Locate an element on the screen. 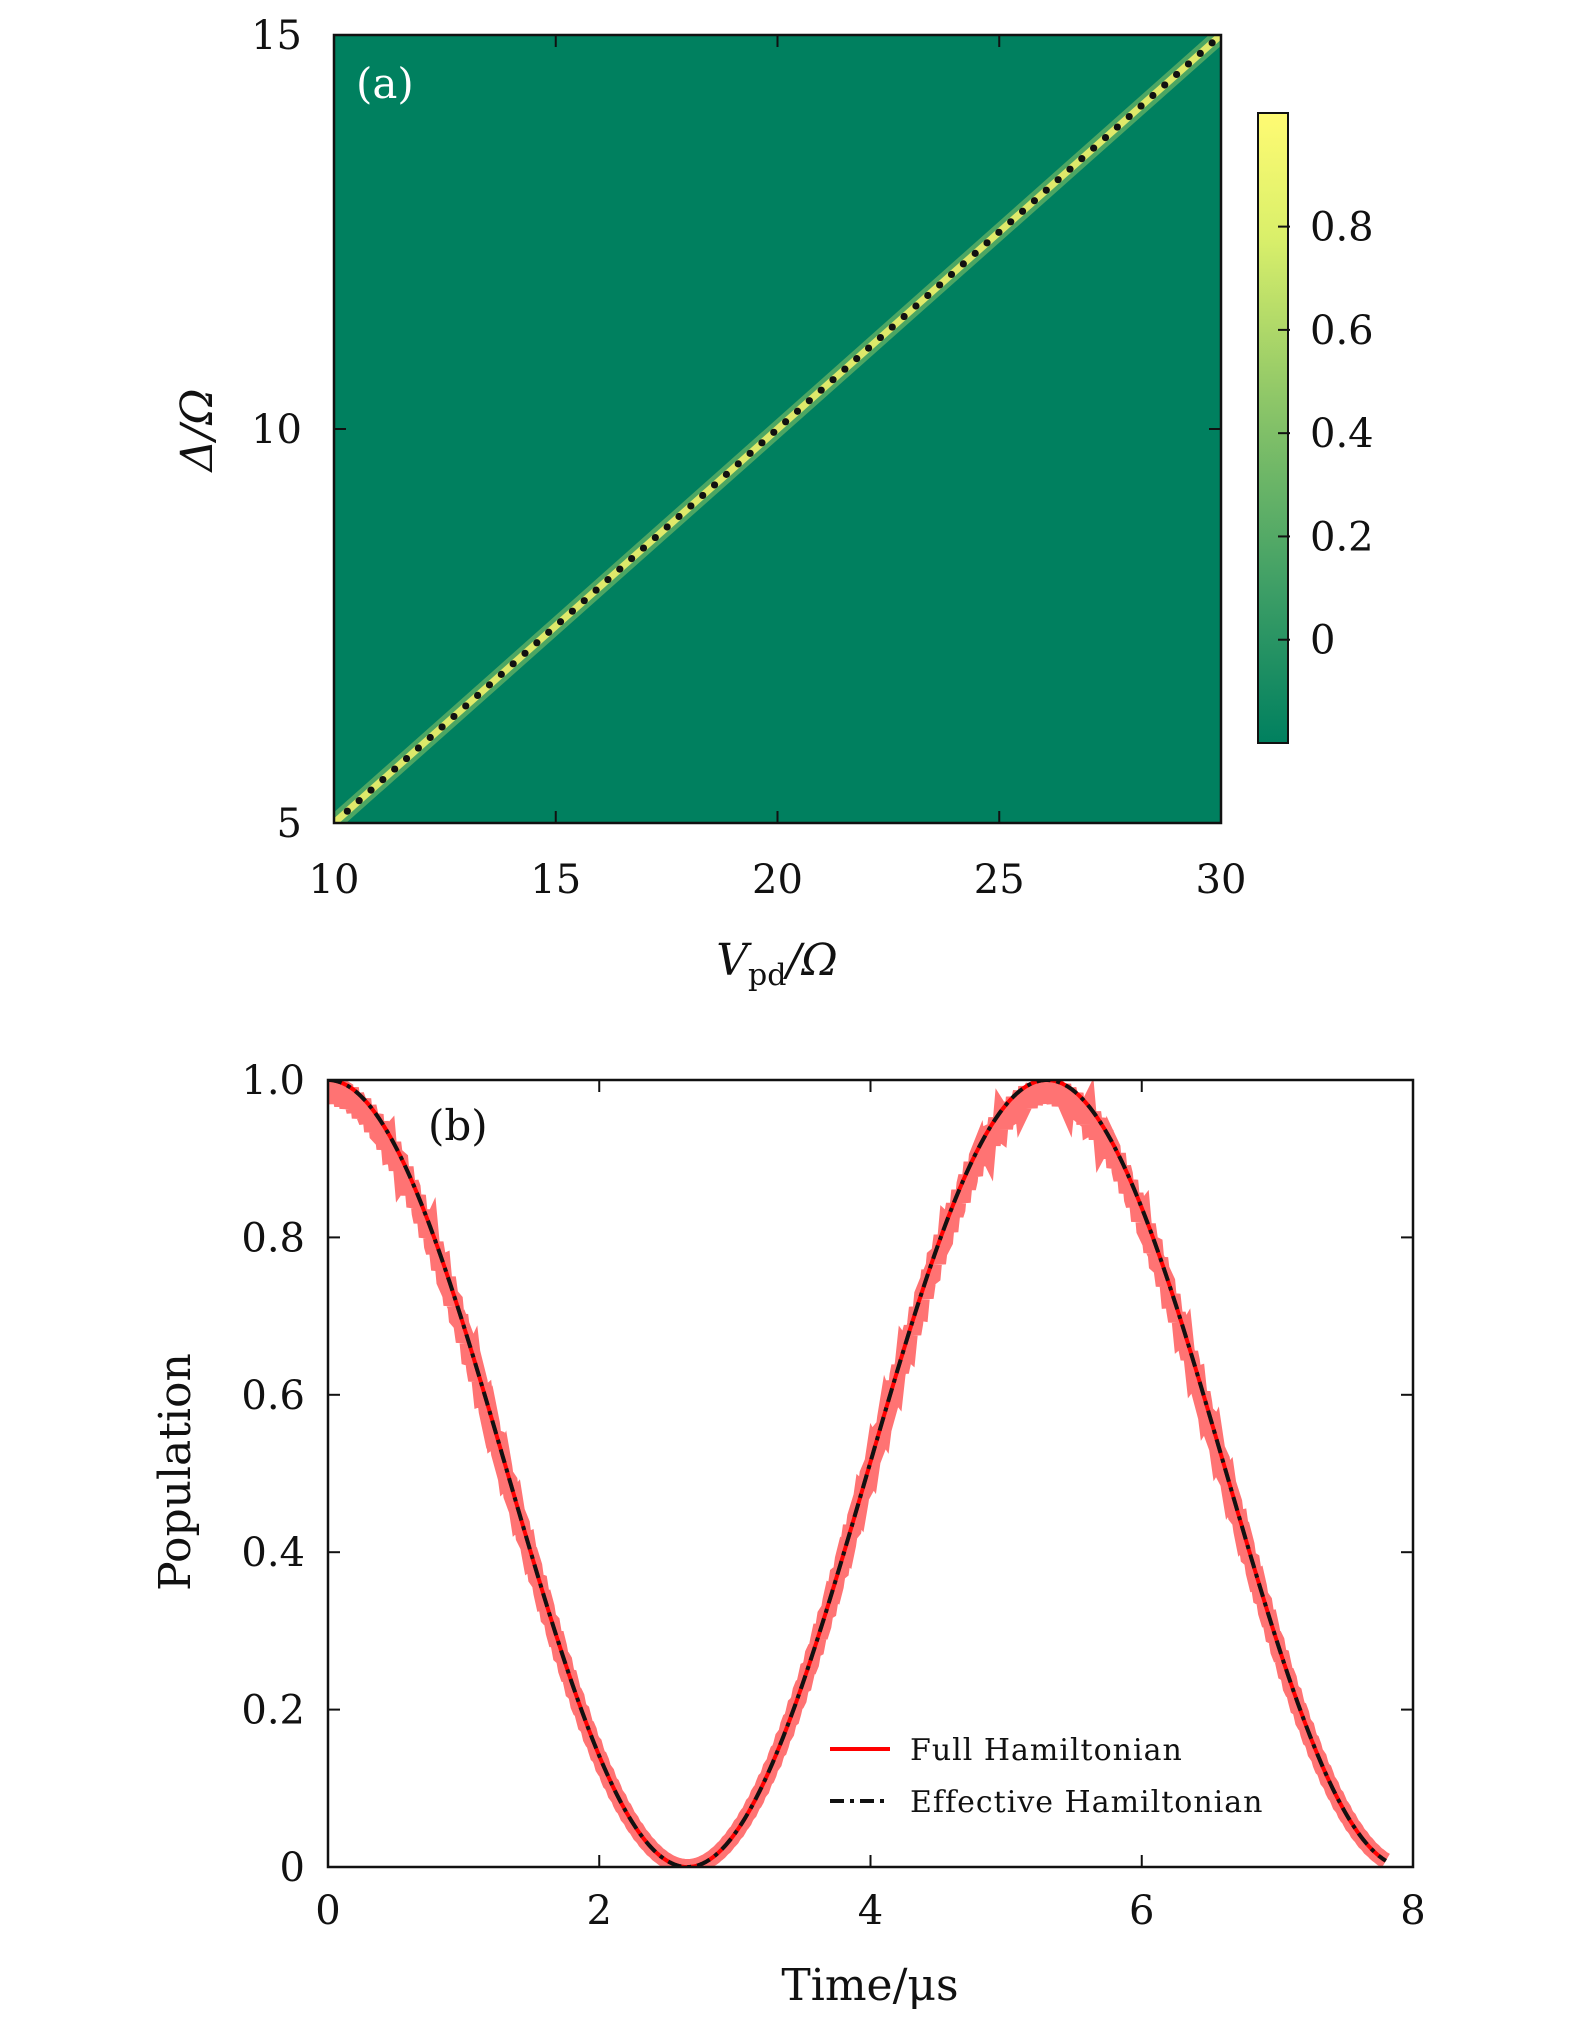 This screenshot has height=2018, width=1575. line-x-tick-label: 4 is located at coordinates (870, 1911).